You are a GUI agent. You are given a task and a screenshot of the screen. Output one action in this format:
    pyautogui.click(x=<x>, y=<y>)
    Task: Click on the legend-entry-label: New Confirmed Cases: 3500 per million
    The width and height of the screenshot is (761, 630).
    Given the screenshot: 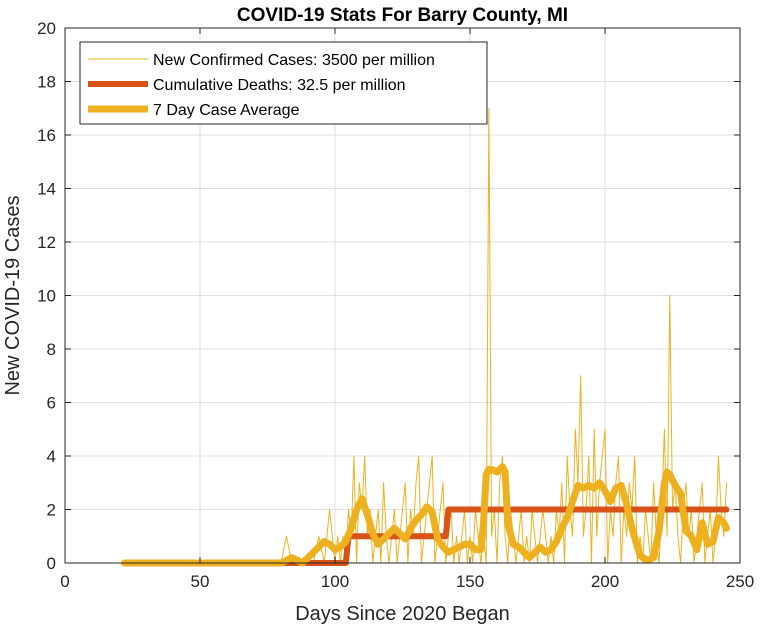 What is the action you would take?
    pyautogui.click(x=294, y=60)
    